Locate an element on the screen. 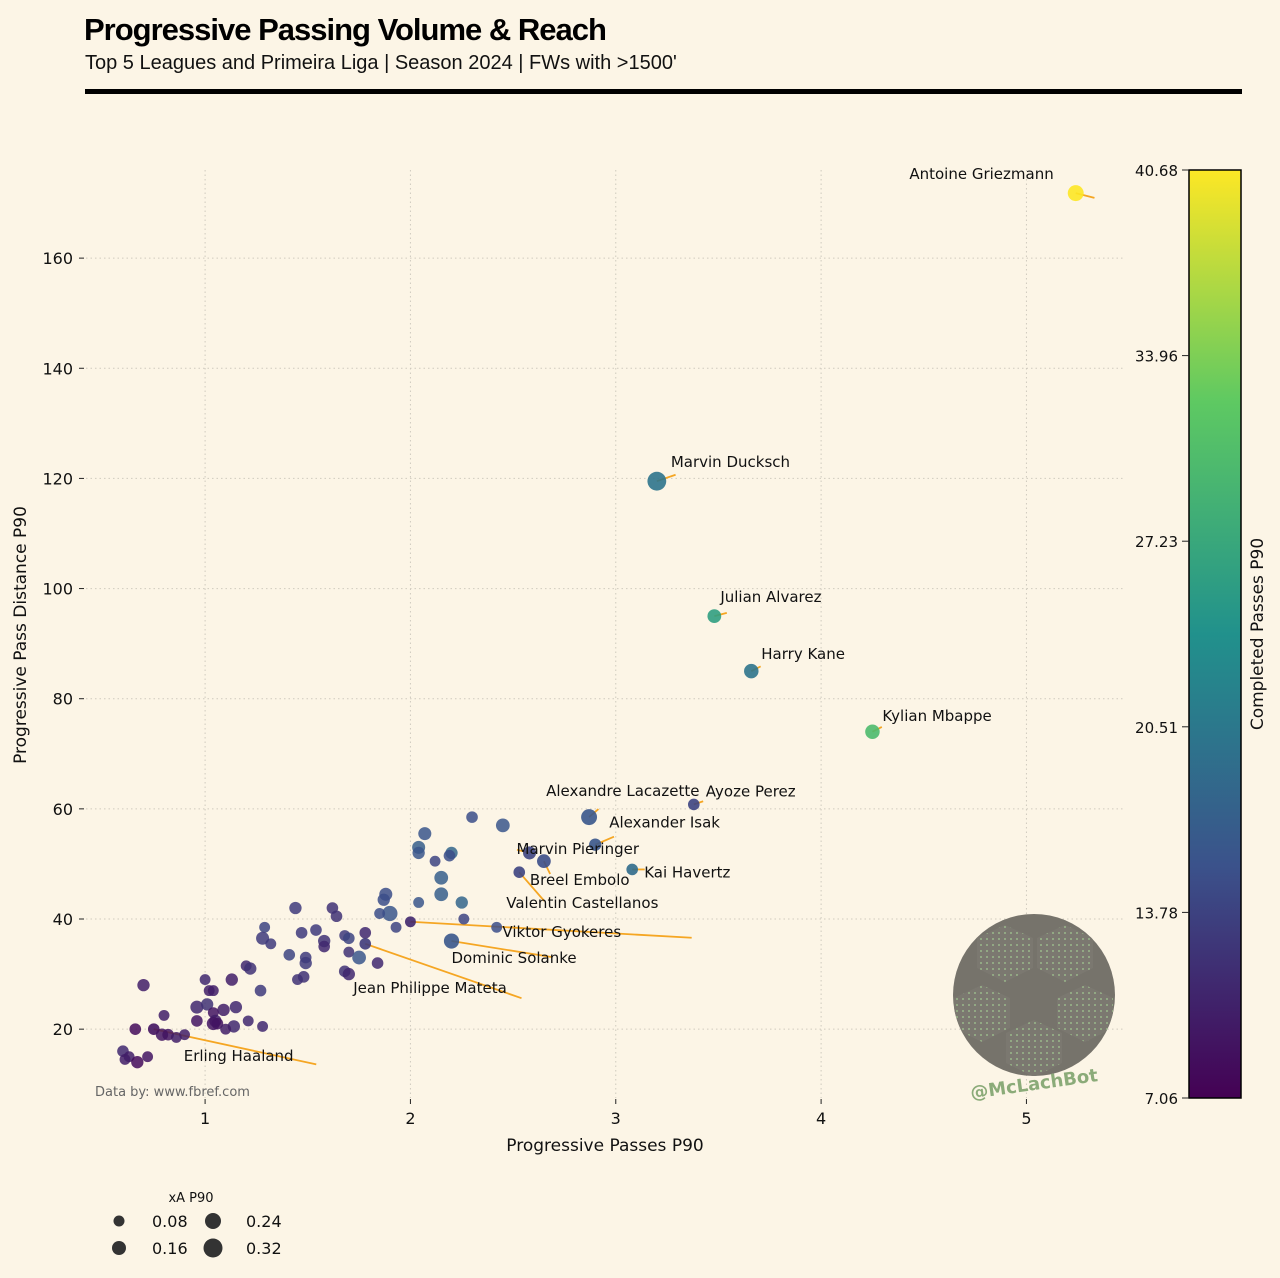 The height and width of the screenshot is (1278, 1280). size-legend-value: 0.32 is located at coordinates (264, 1248).